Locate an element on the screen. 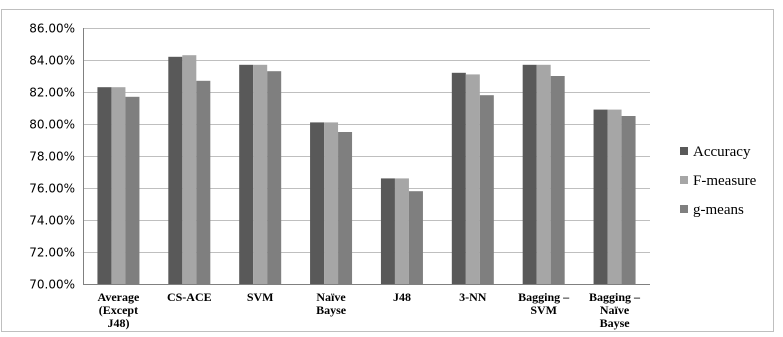 This screenshot has width=783, height=337. x-category-label: J48 is located at coordinates (402, 297).